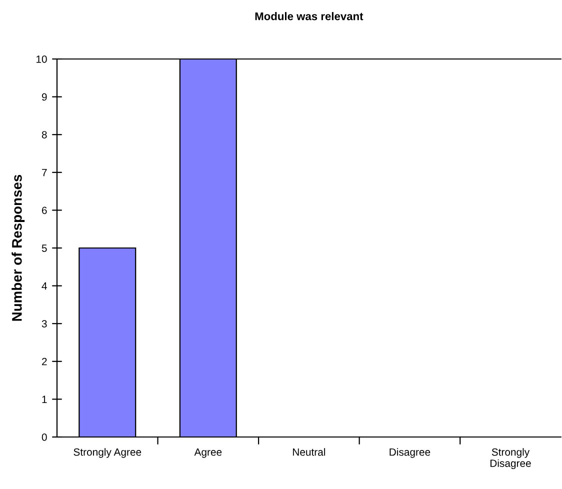  What do you see at coordinates (44, 172) in the screenshot?
I see `y-tick-label: 7` at bounding box center [44, 172].